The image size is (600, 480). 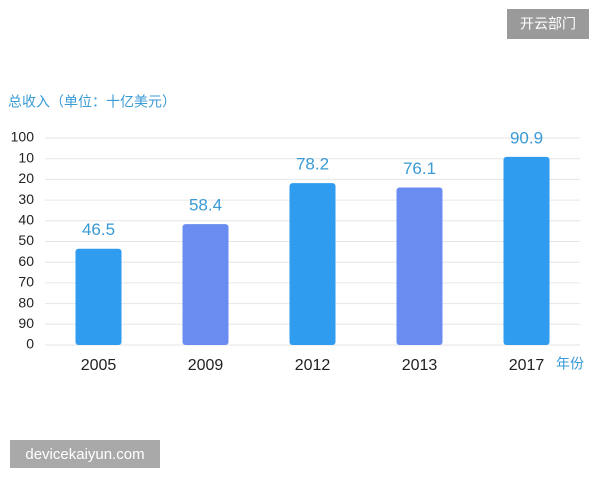 What do you see at coordinates (23, 137) in the screenshot?
I see `y-tick-label: 100` at bounding box center [23, 137].